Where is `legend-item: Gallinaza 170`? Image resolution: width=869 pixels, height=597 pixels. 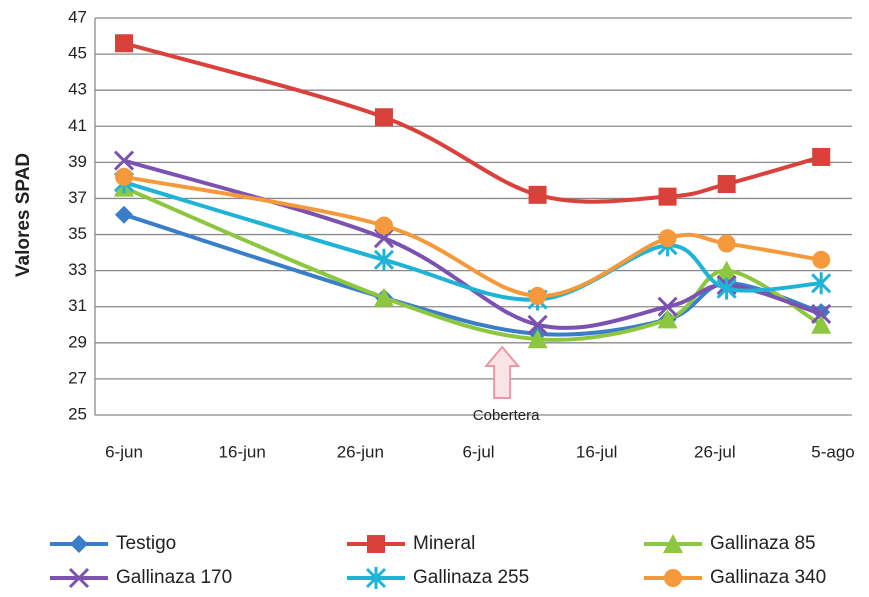
legend-item: Gallinaza 170 is located at coordinates (141, 578).